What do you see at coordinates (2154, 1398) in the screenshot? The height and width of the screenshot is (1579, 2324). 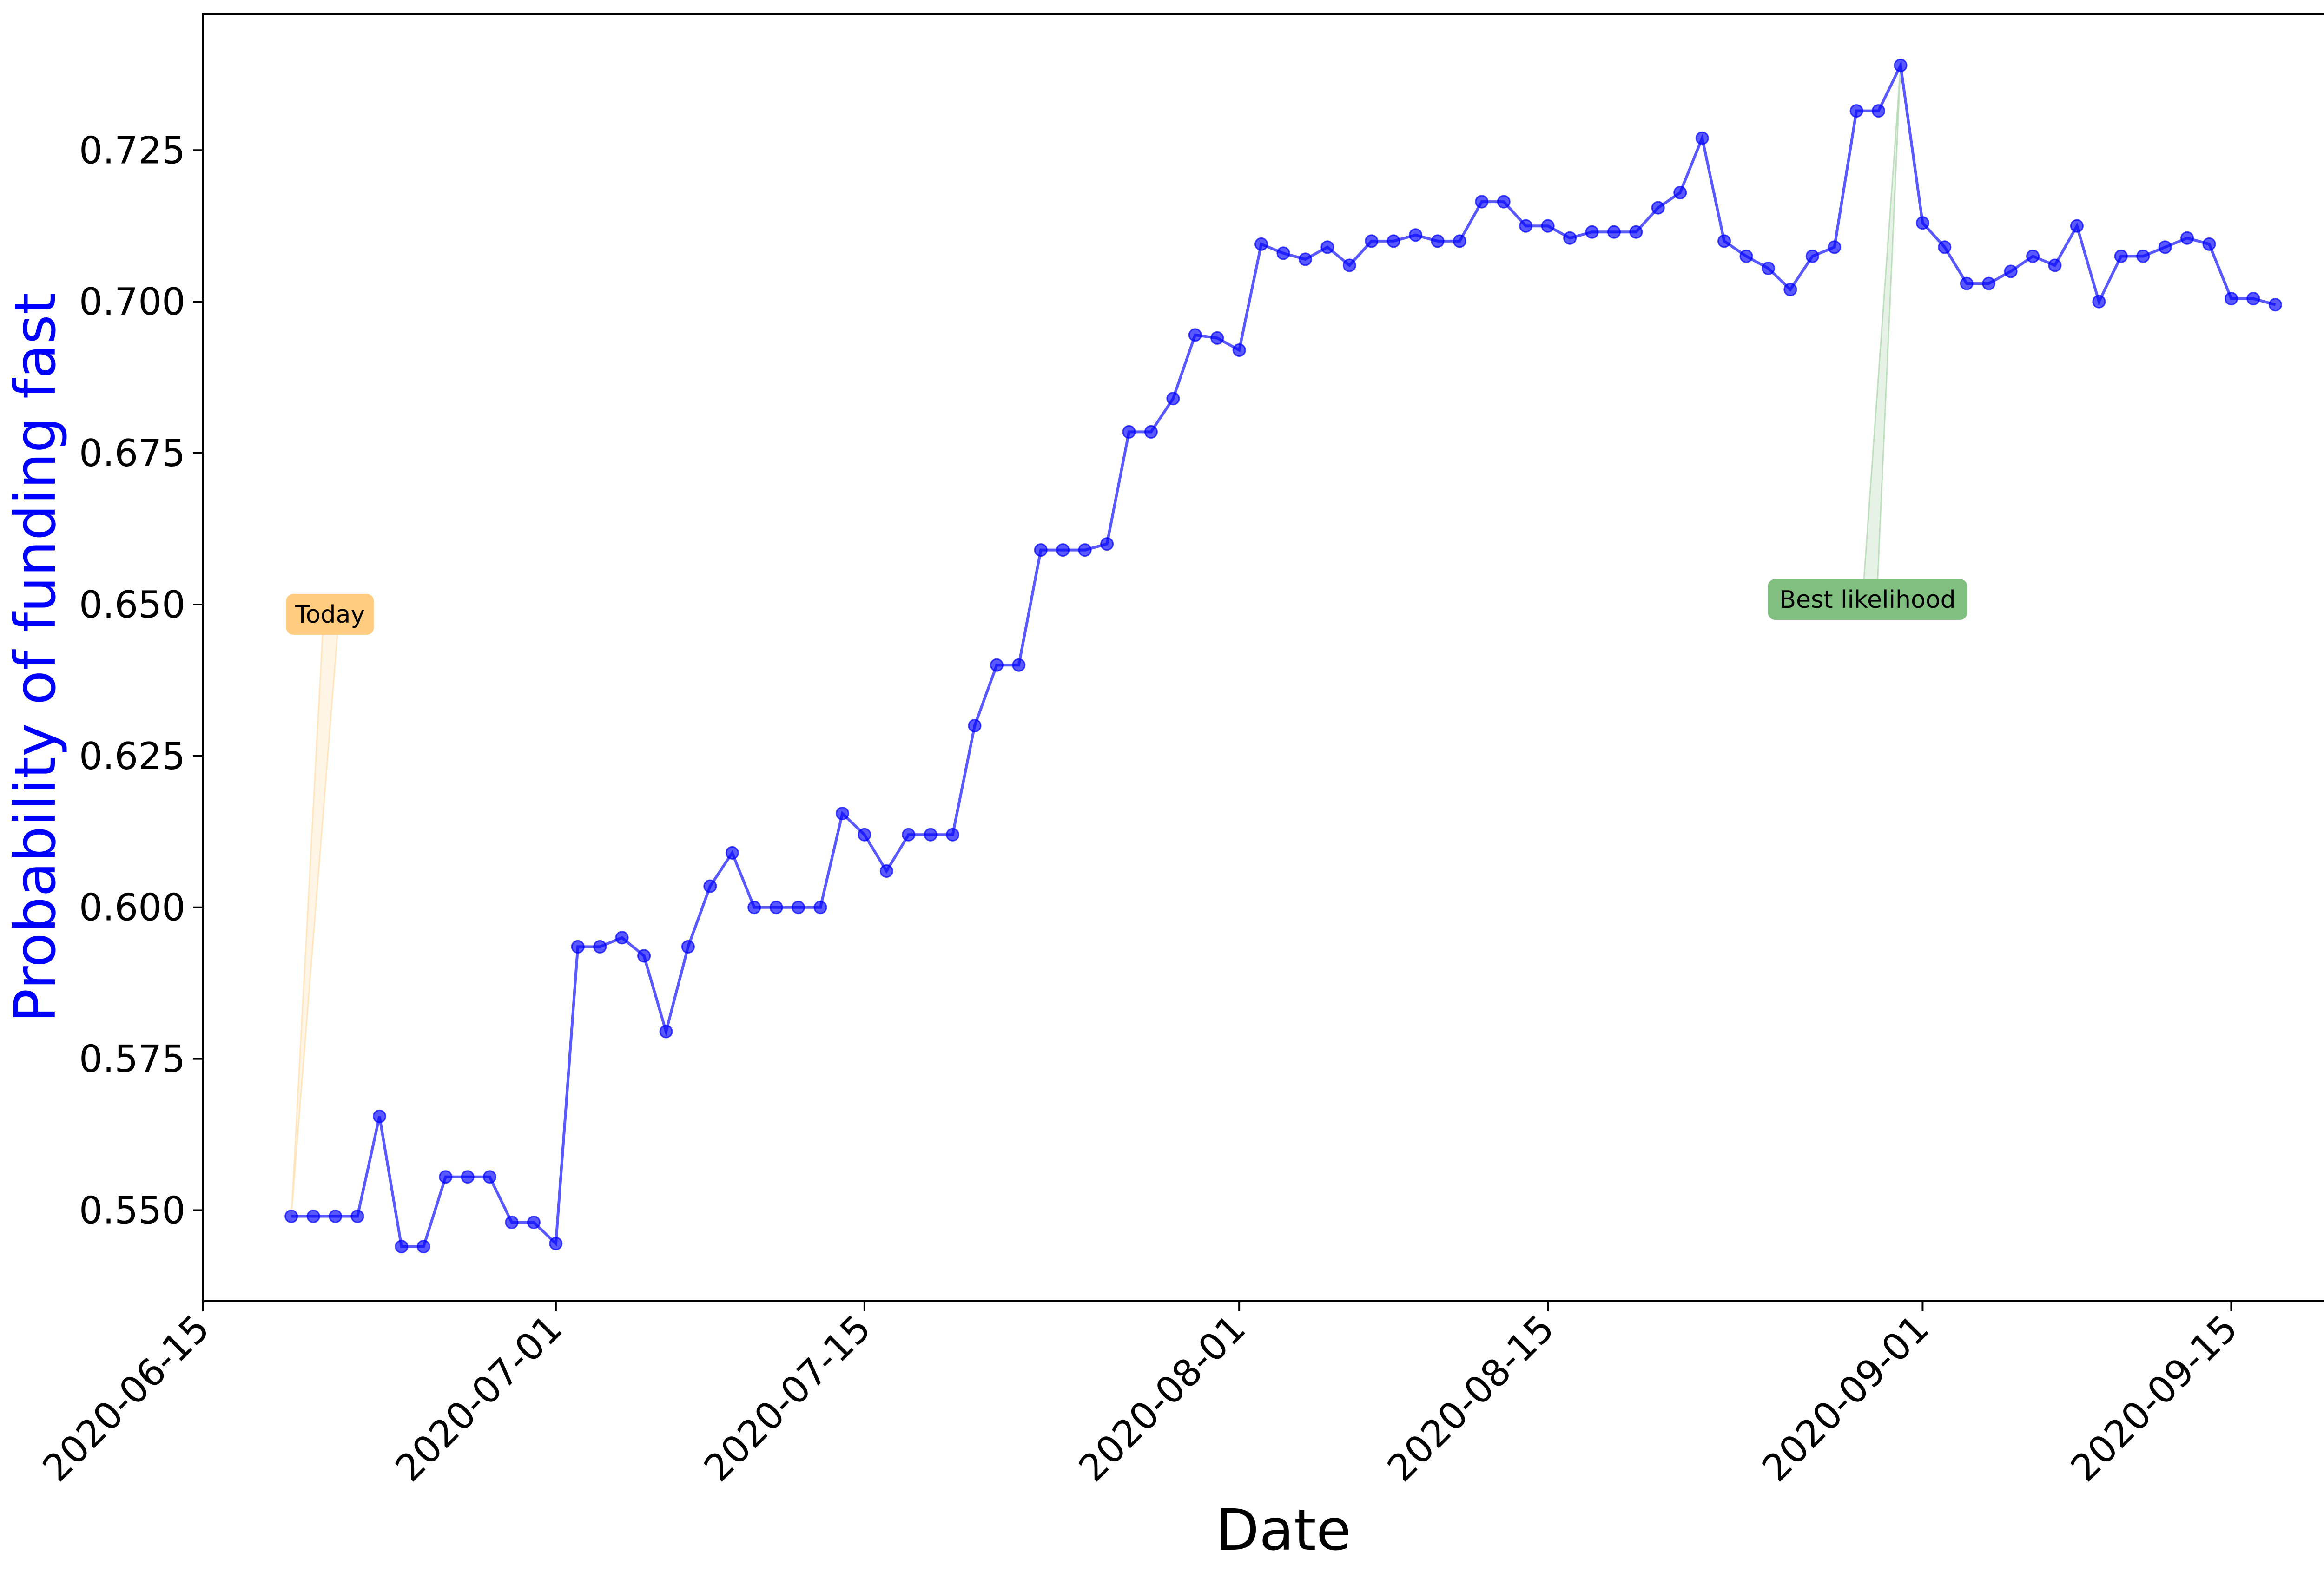 I see `x-tick-label: 2020-09-15` at bounding box center [2154, 1398].